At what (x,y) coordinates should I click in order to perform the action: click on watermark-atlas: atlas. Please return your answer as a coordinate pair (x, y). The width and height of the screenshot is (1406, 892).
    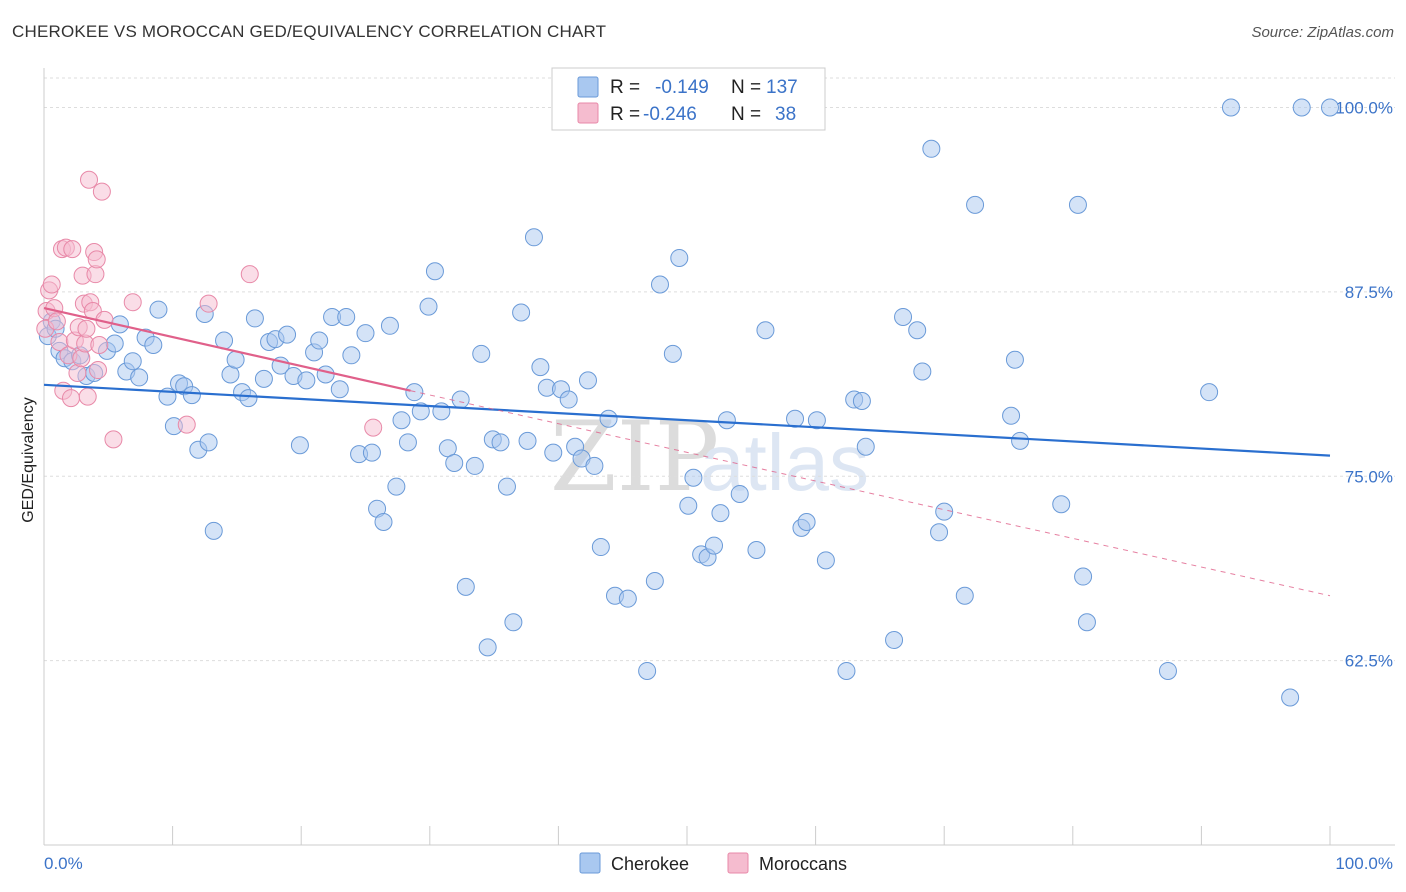
    Looking at the image, I should click on (784, 462).